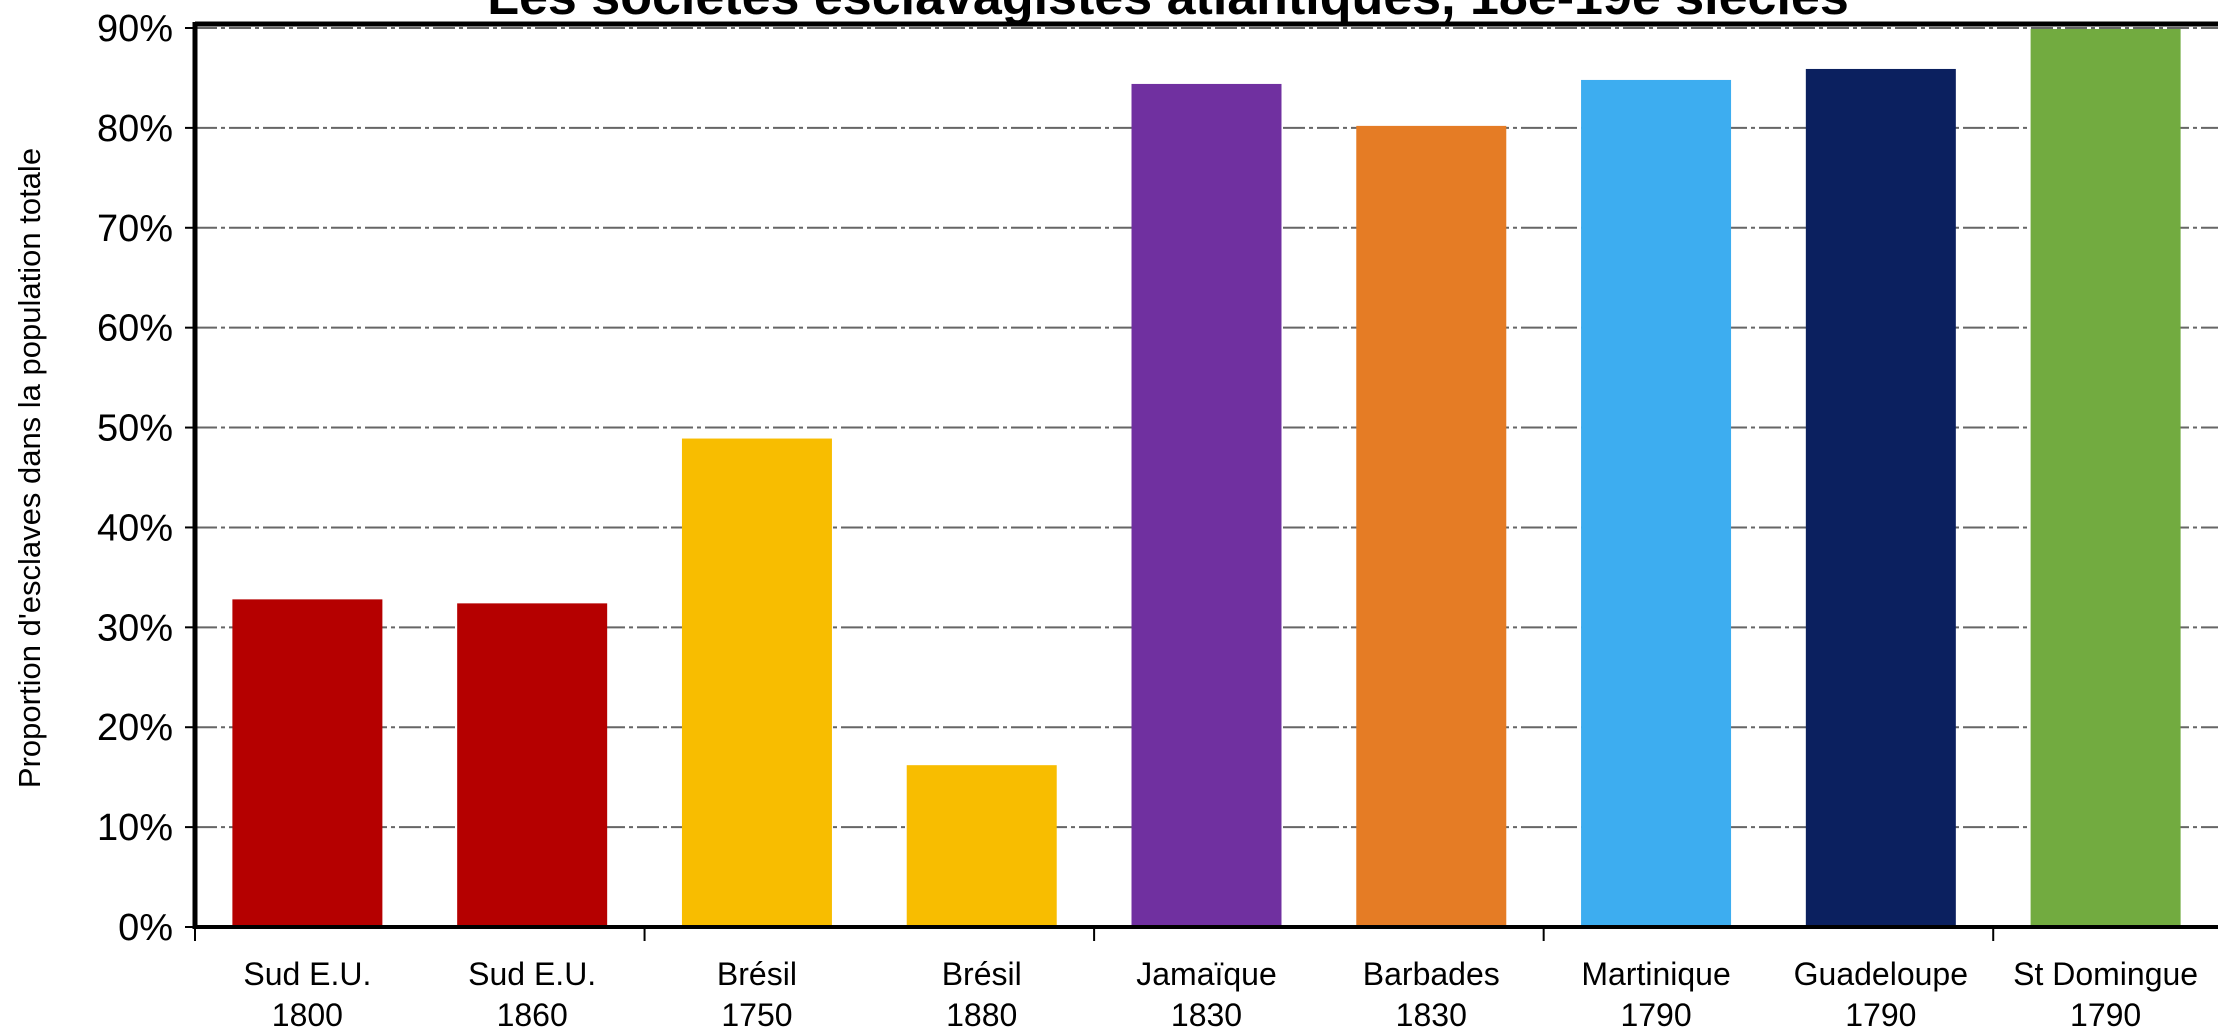 Image resolution: width=2218 pixels, height=1029 pixels. What do you see at coordinates (135, 229) in the screenshot?
I see `y-tick-label: 70%` at bounding box center [135, 229].